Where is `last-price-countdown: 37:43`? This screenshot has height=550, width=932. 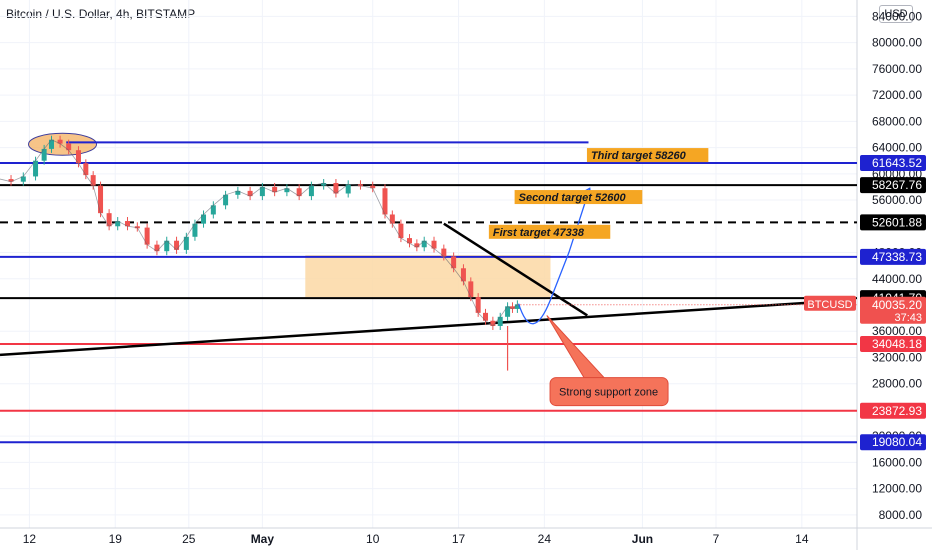 last-price-countdown: 37:43 is located at coordinates (908, 318).